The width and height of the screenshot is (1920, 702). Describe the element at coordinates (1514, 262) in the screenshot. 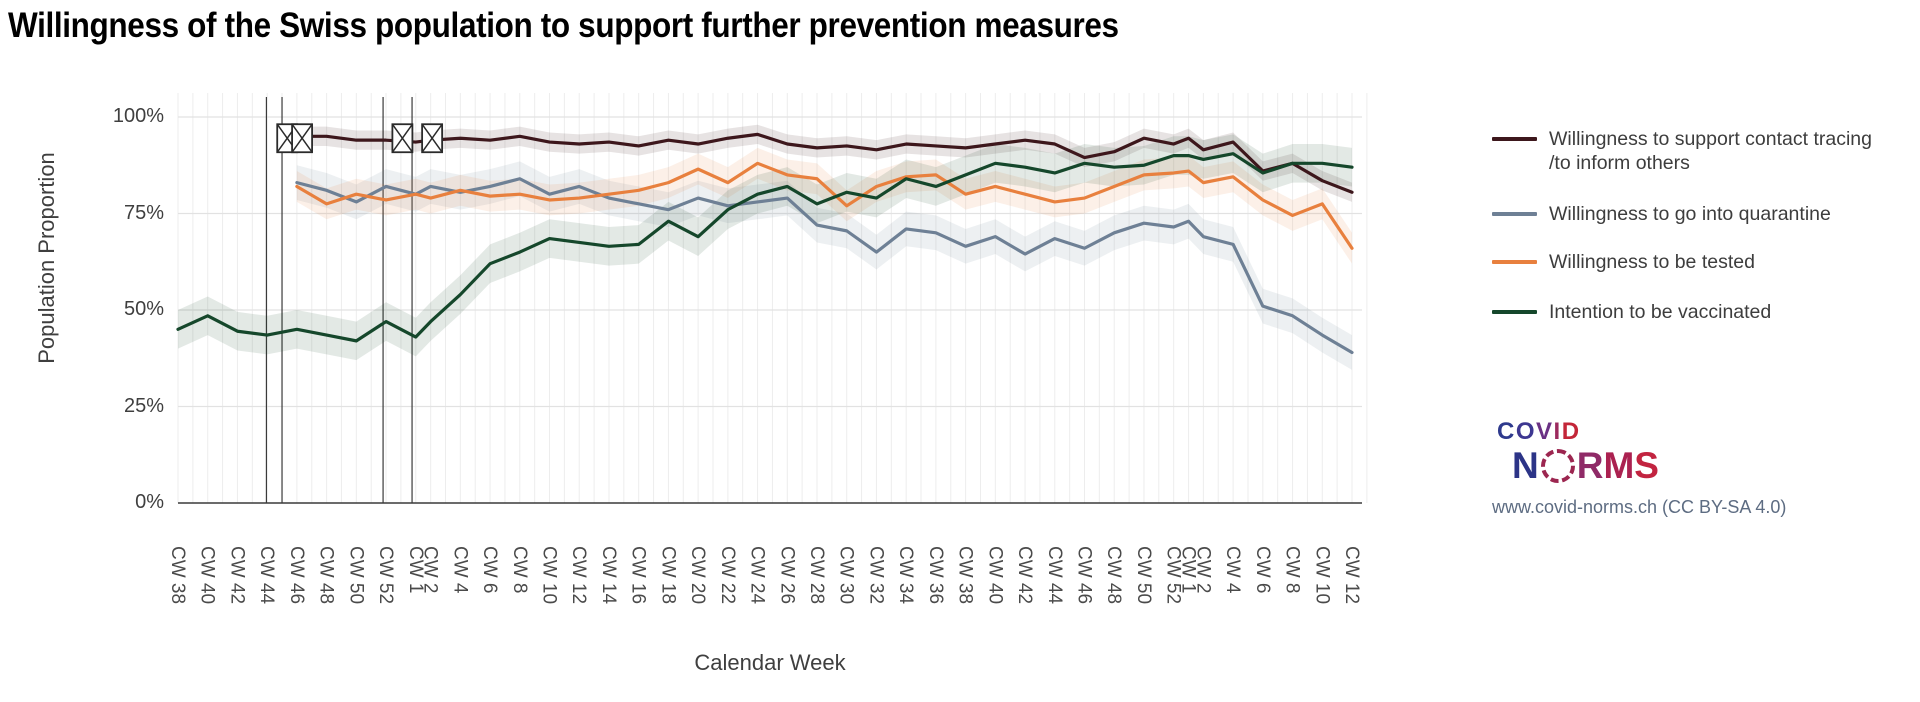

I see `legend-line-swatch-tested` at that location.